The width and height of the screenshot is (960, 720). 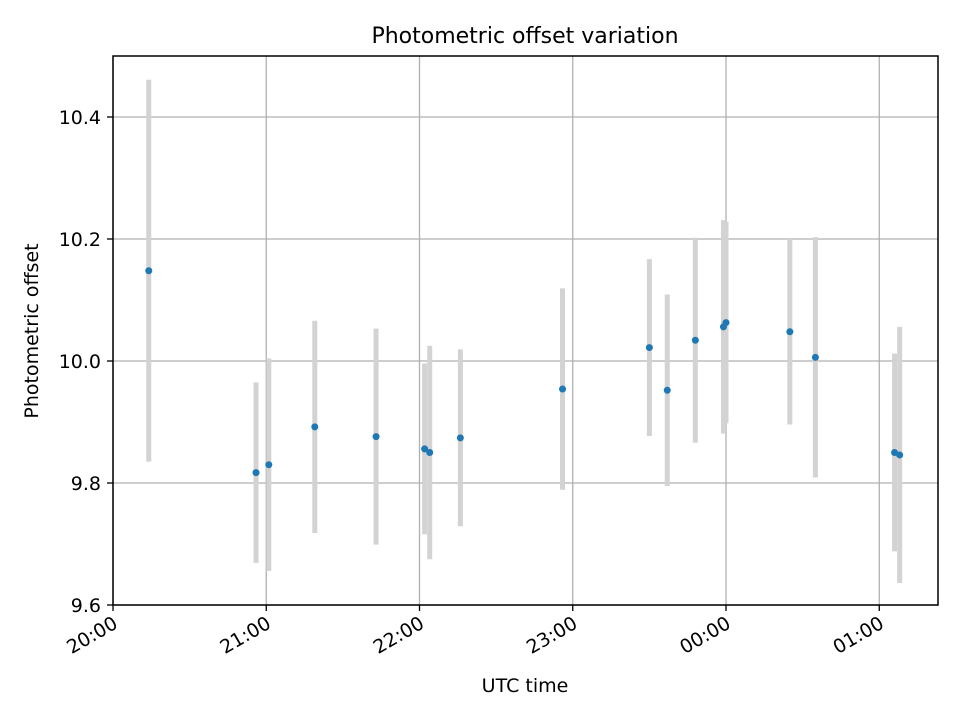 What do you see at coordinates (86, 606) in the screenshot?
I see `y-tick-label: 9.6` at bounding box center [86, 606].